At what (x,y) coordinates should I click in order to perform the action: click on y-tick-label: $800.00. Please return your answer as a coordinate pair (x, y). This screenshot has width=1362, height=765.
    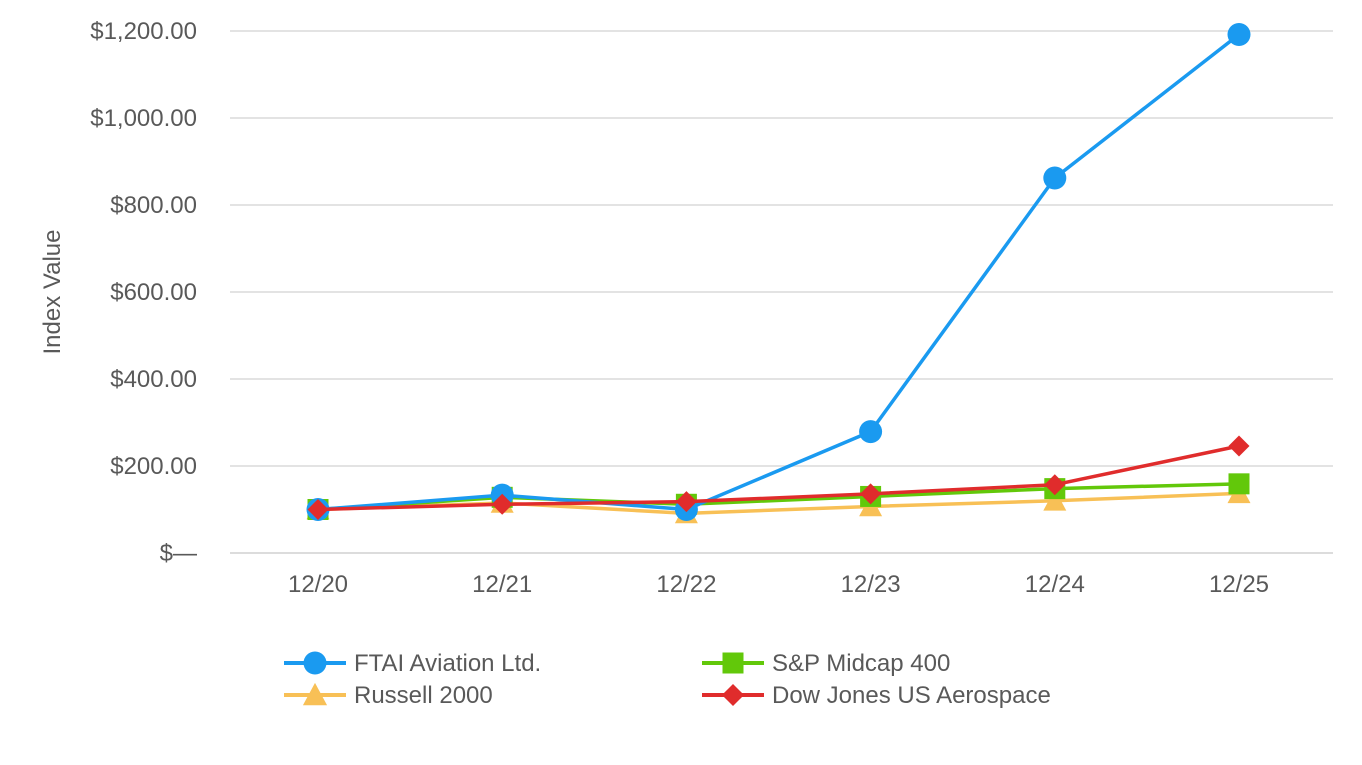
    Looking at the image, I should click on (153, 205).